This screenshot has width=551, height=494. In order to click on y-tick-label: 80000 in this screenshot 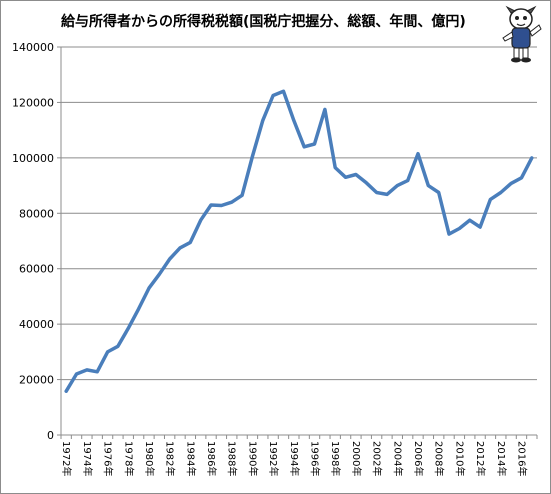, I will do `click(36, 213)`.